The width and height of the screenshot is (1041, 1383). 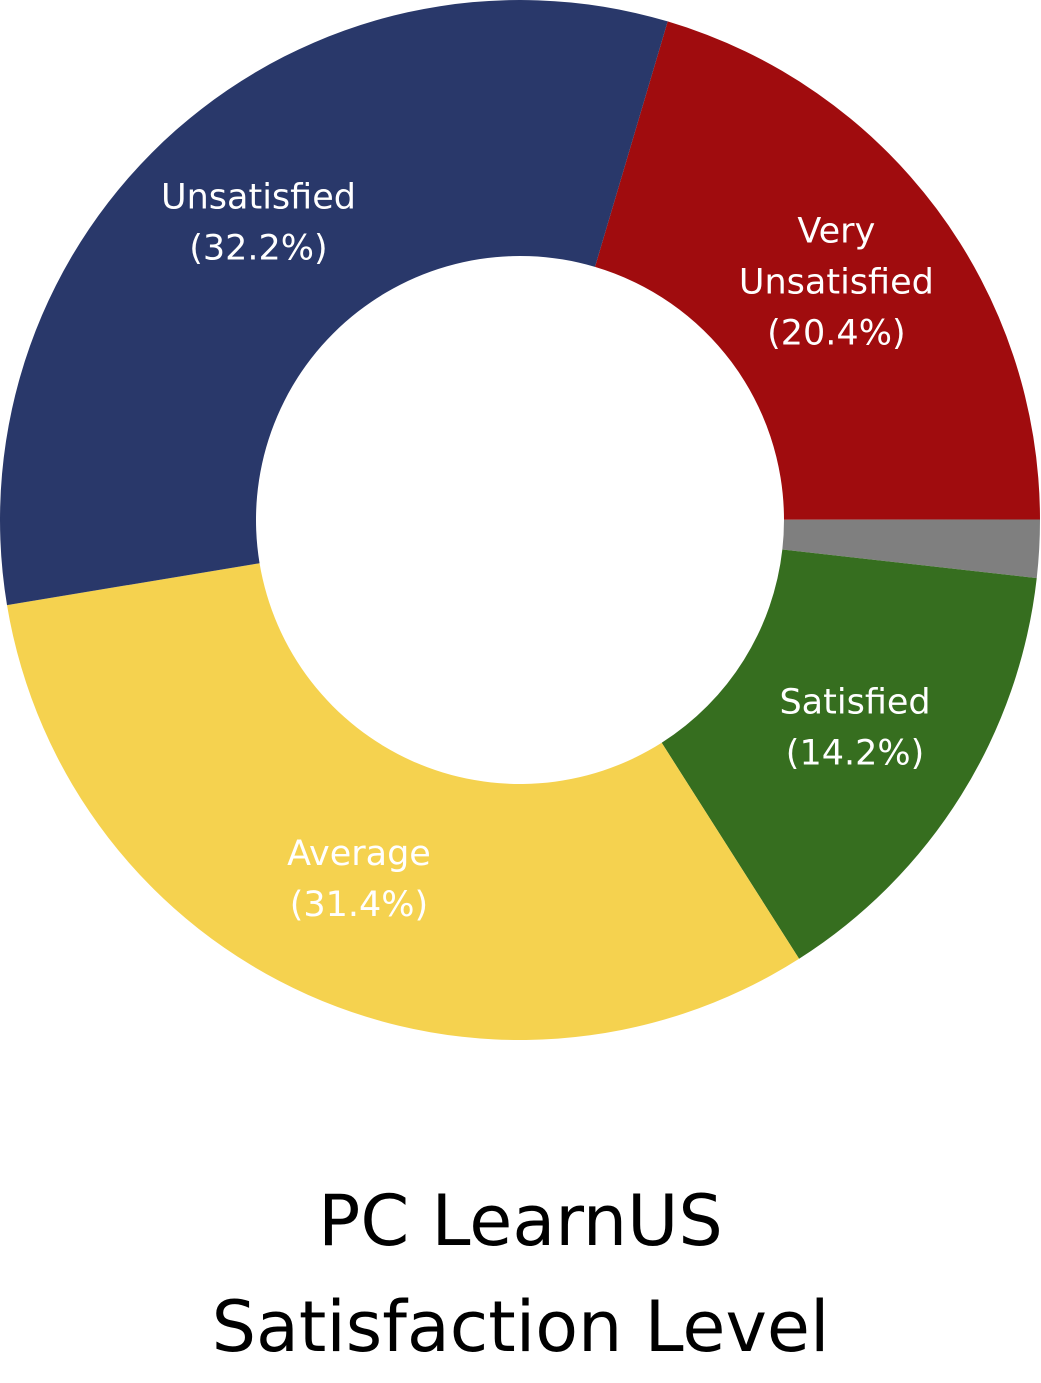 What do you see at coordinates (855, 754) in the screenshot?
I see `slice-label-2-line-1: (14.2%)` at bounding box center [855, 754].